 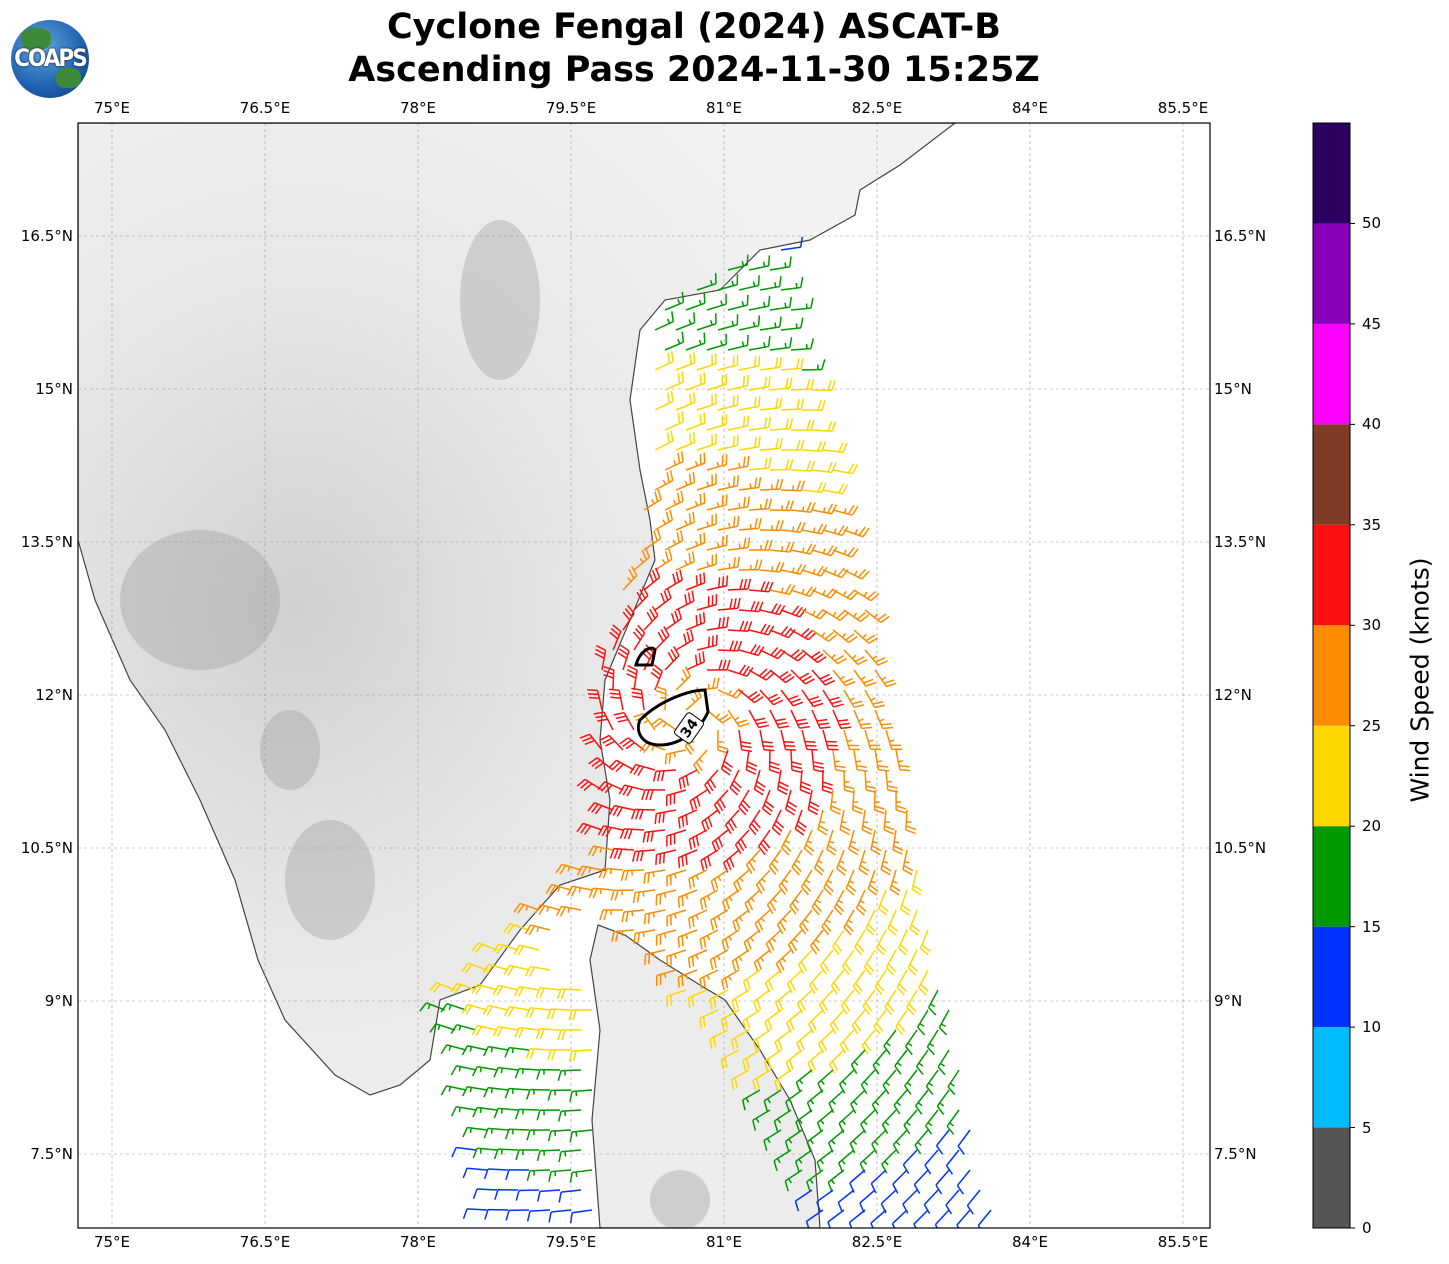 What do you see at coordinates (1240, 236) in the screenshot?
I see `lat-tick-right: 16.5°N` at bounding box center [1240, 236].